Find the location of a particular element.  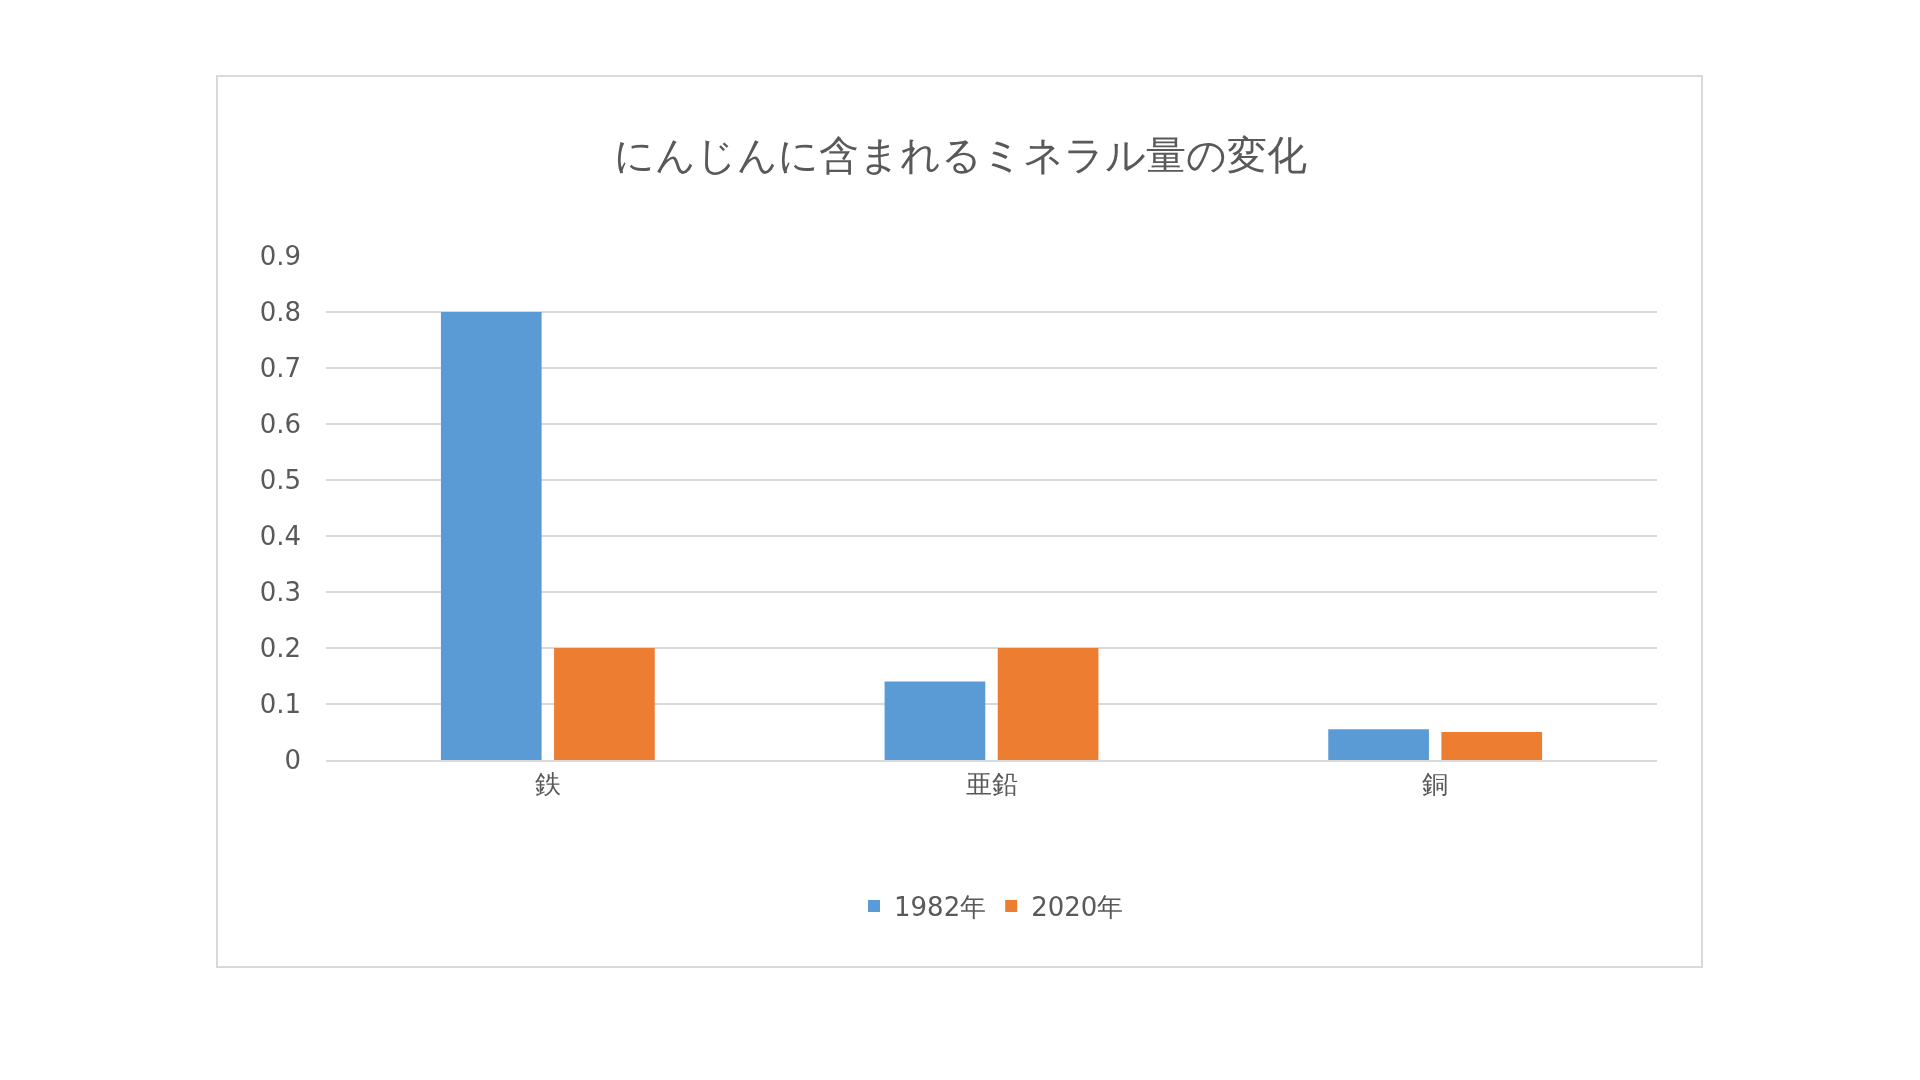

y-tick-label: 0.3 is located at coordinates (280, 592).